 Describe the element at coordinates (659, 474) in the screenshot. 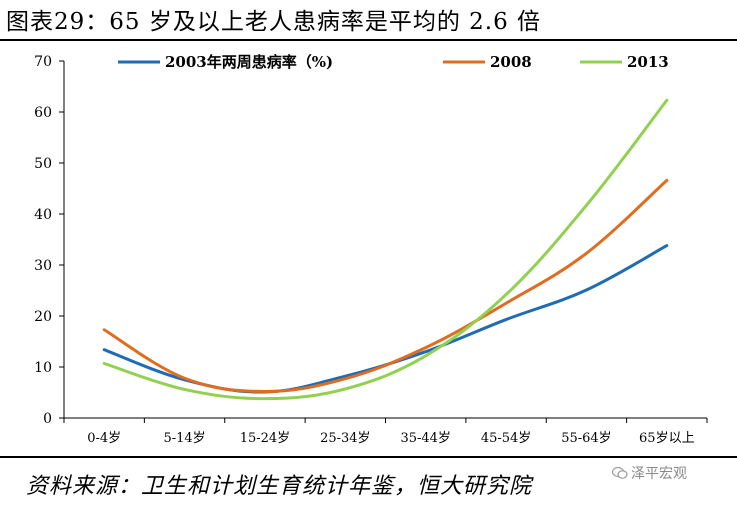

I see `watermark-text: 泽平宏观` at that location.